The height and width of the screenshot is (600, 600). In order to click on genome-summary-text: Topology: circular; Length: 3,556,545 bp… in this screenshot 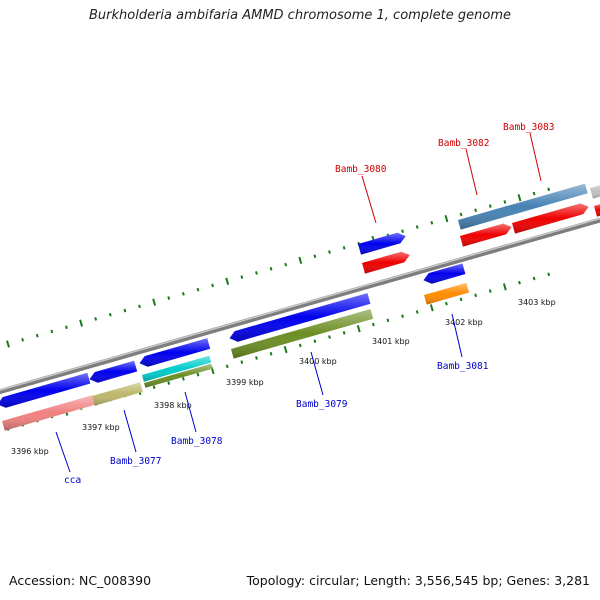, I will do `click(418, 580)`.